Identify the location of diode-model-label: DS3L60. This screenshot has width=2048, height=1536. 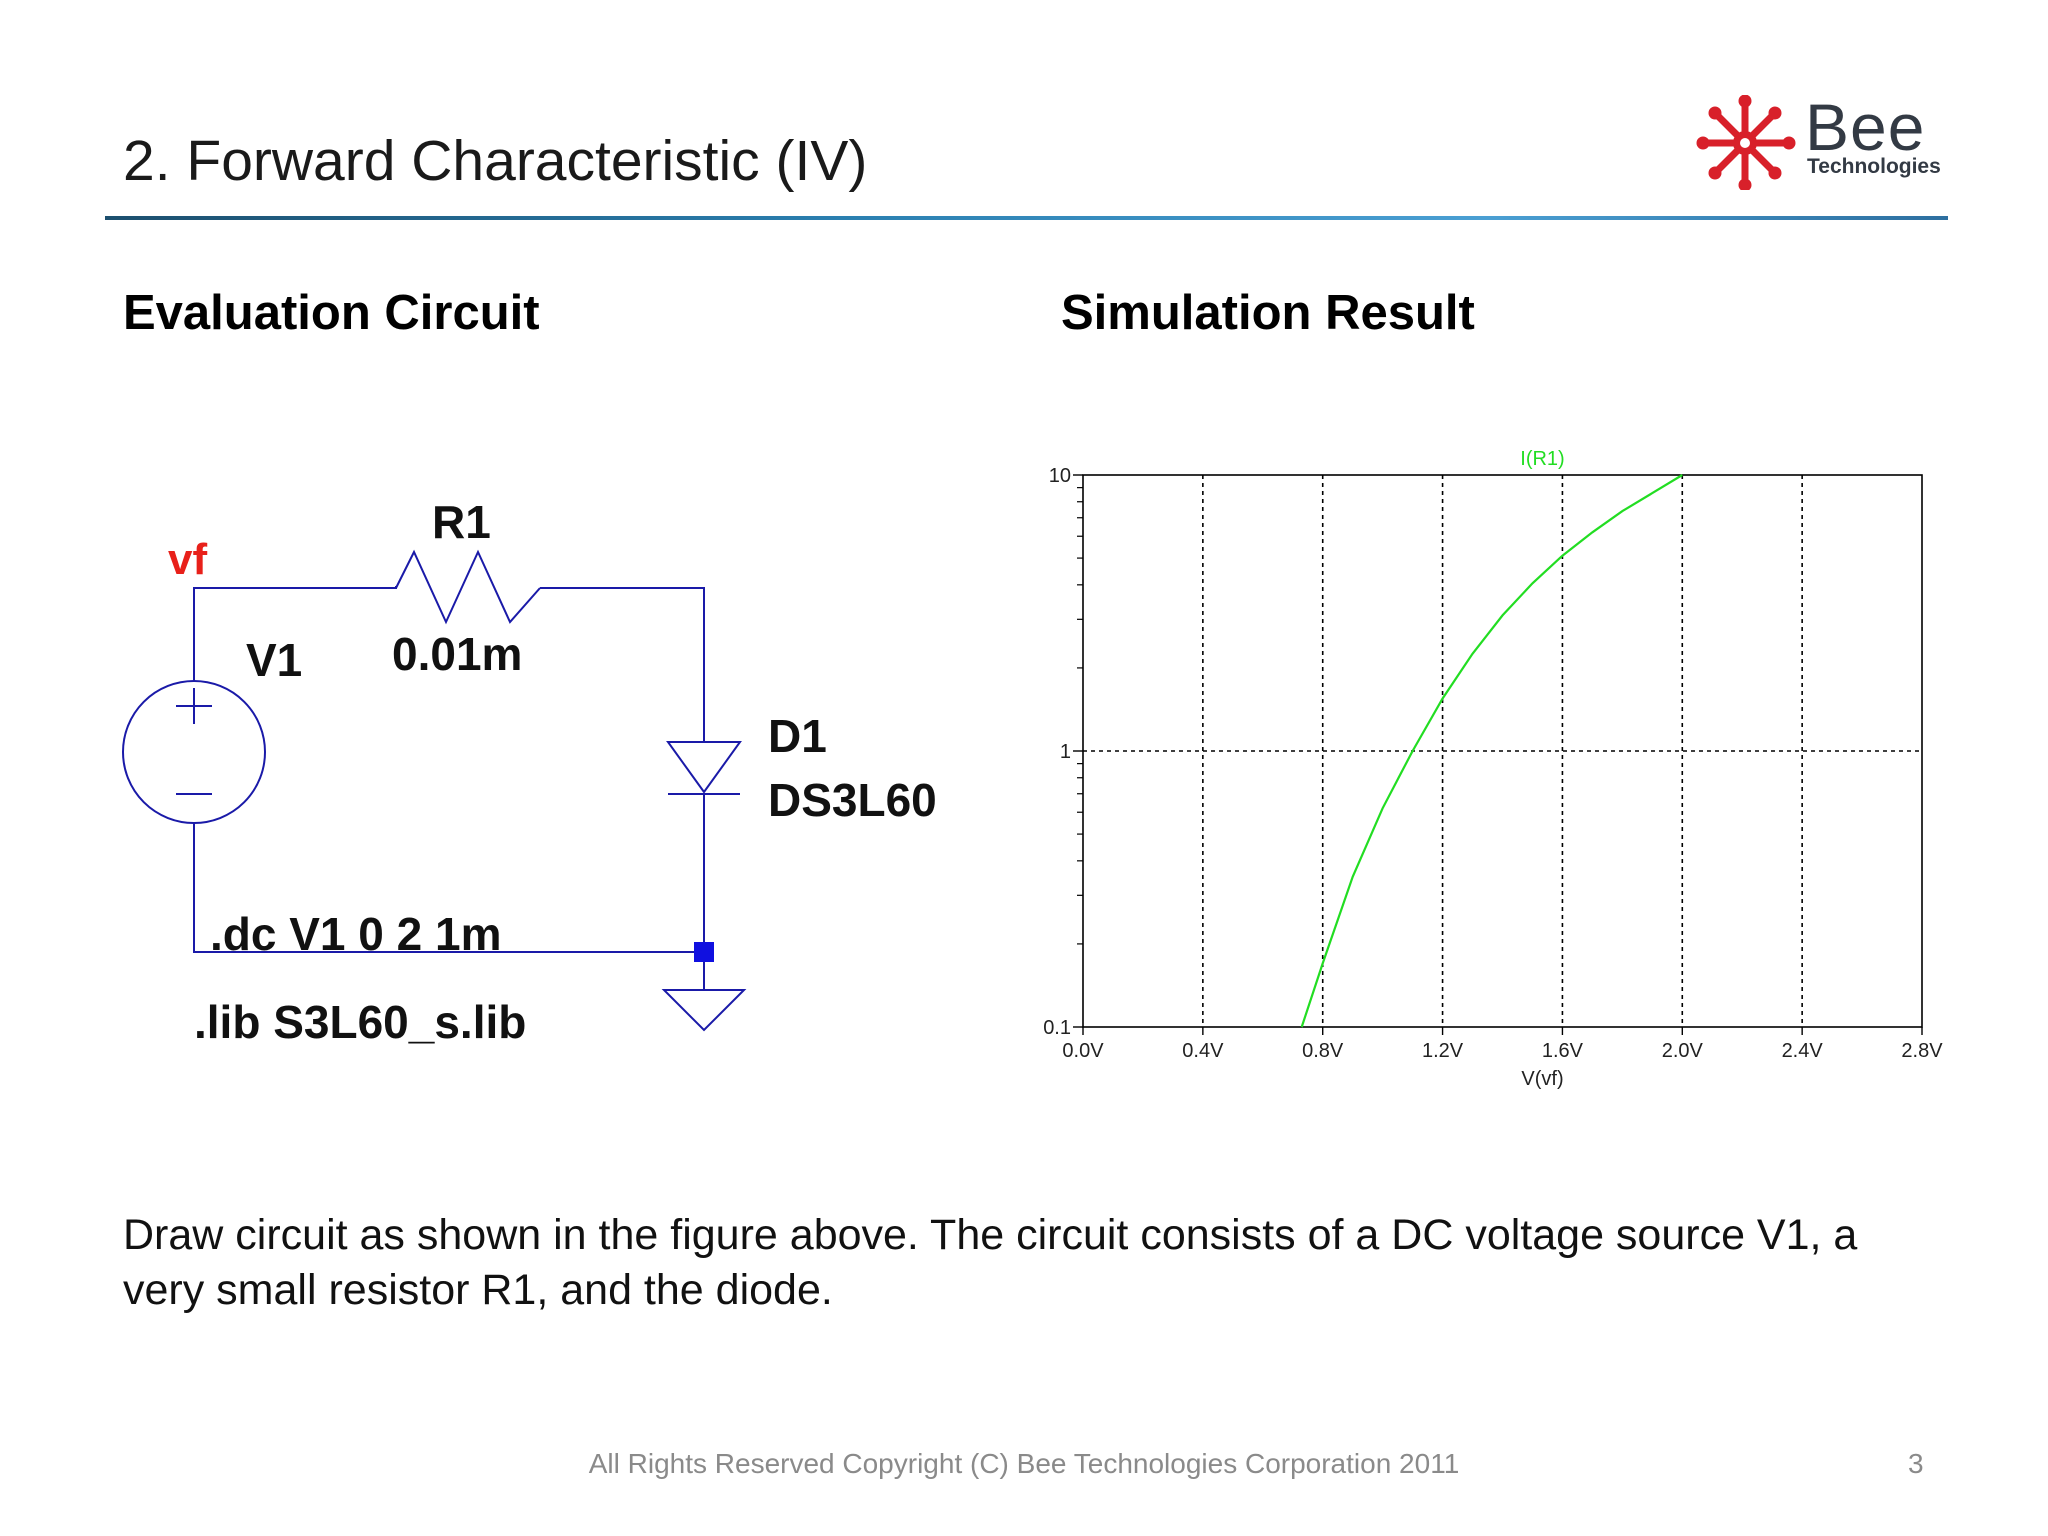
(852, 800).